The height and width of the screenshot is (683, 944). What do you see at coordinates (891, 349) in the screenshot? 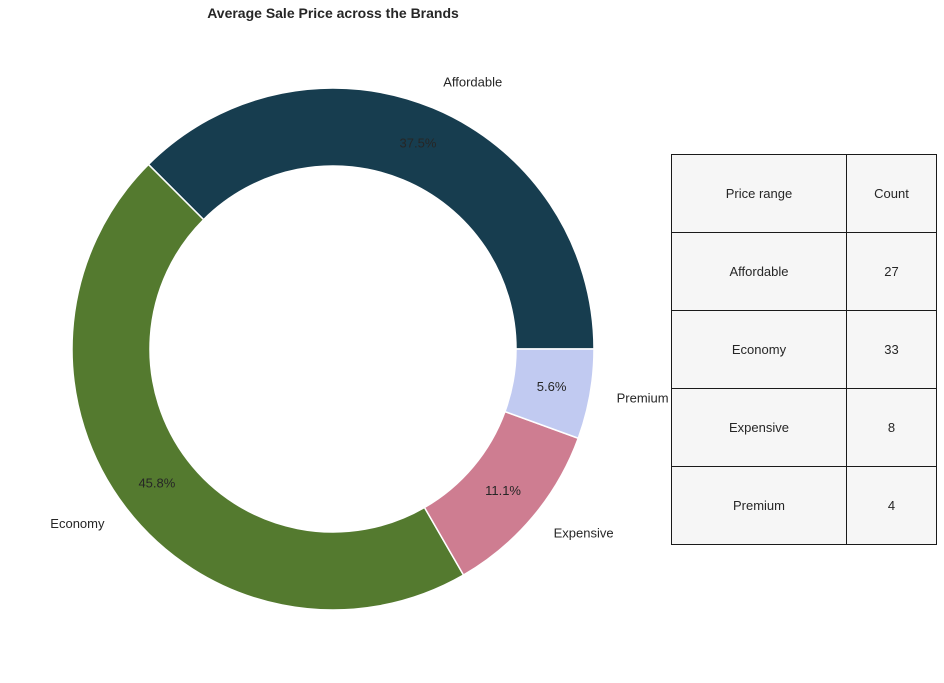
I see `table-cell-count: 33` at bounding box center [891, 349].